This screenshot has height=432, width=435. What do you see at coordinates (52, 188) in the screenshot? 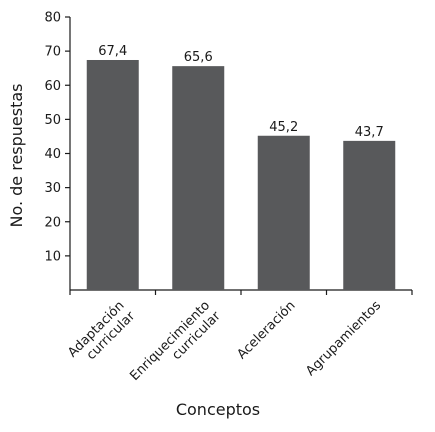
I see `y-tick-label: 30` at bounding box center [52, 188].